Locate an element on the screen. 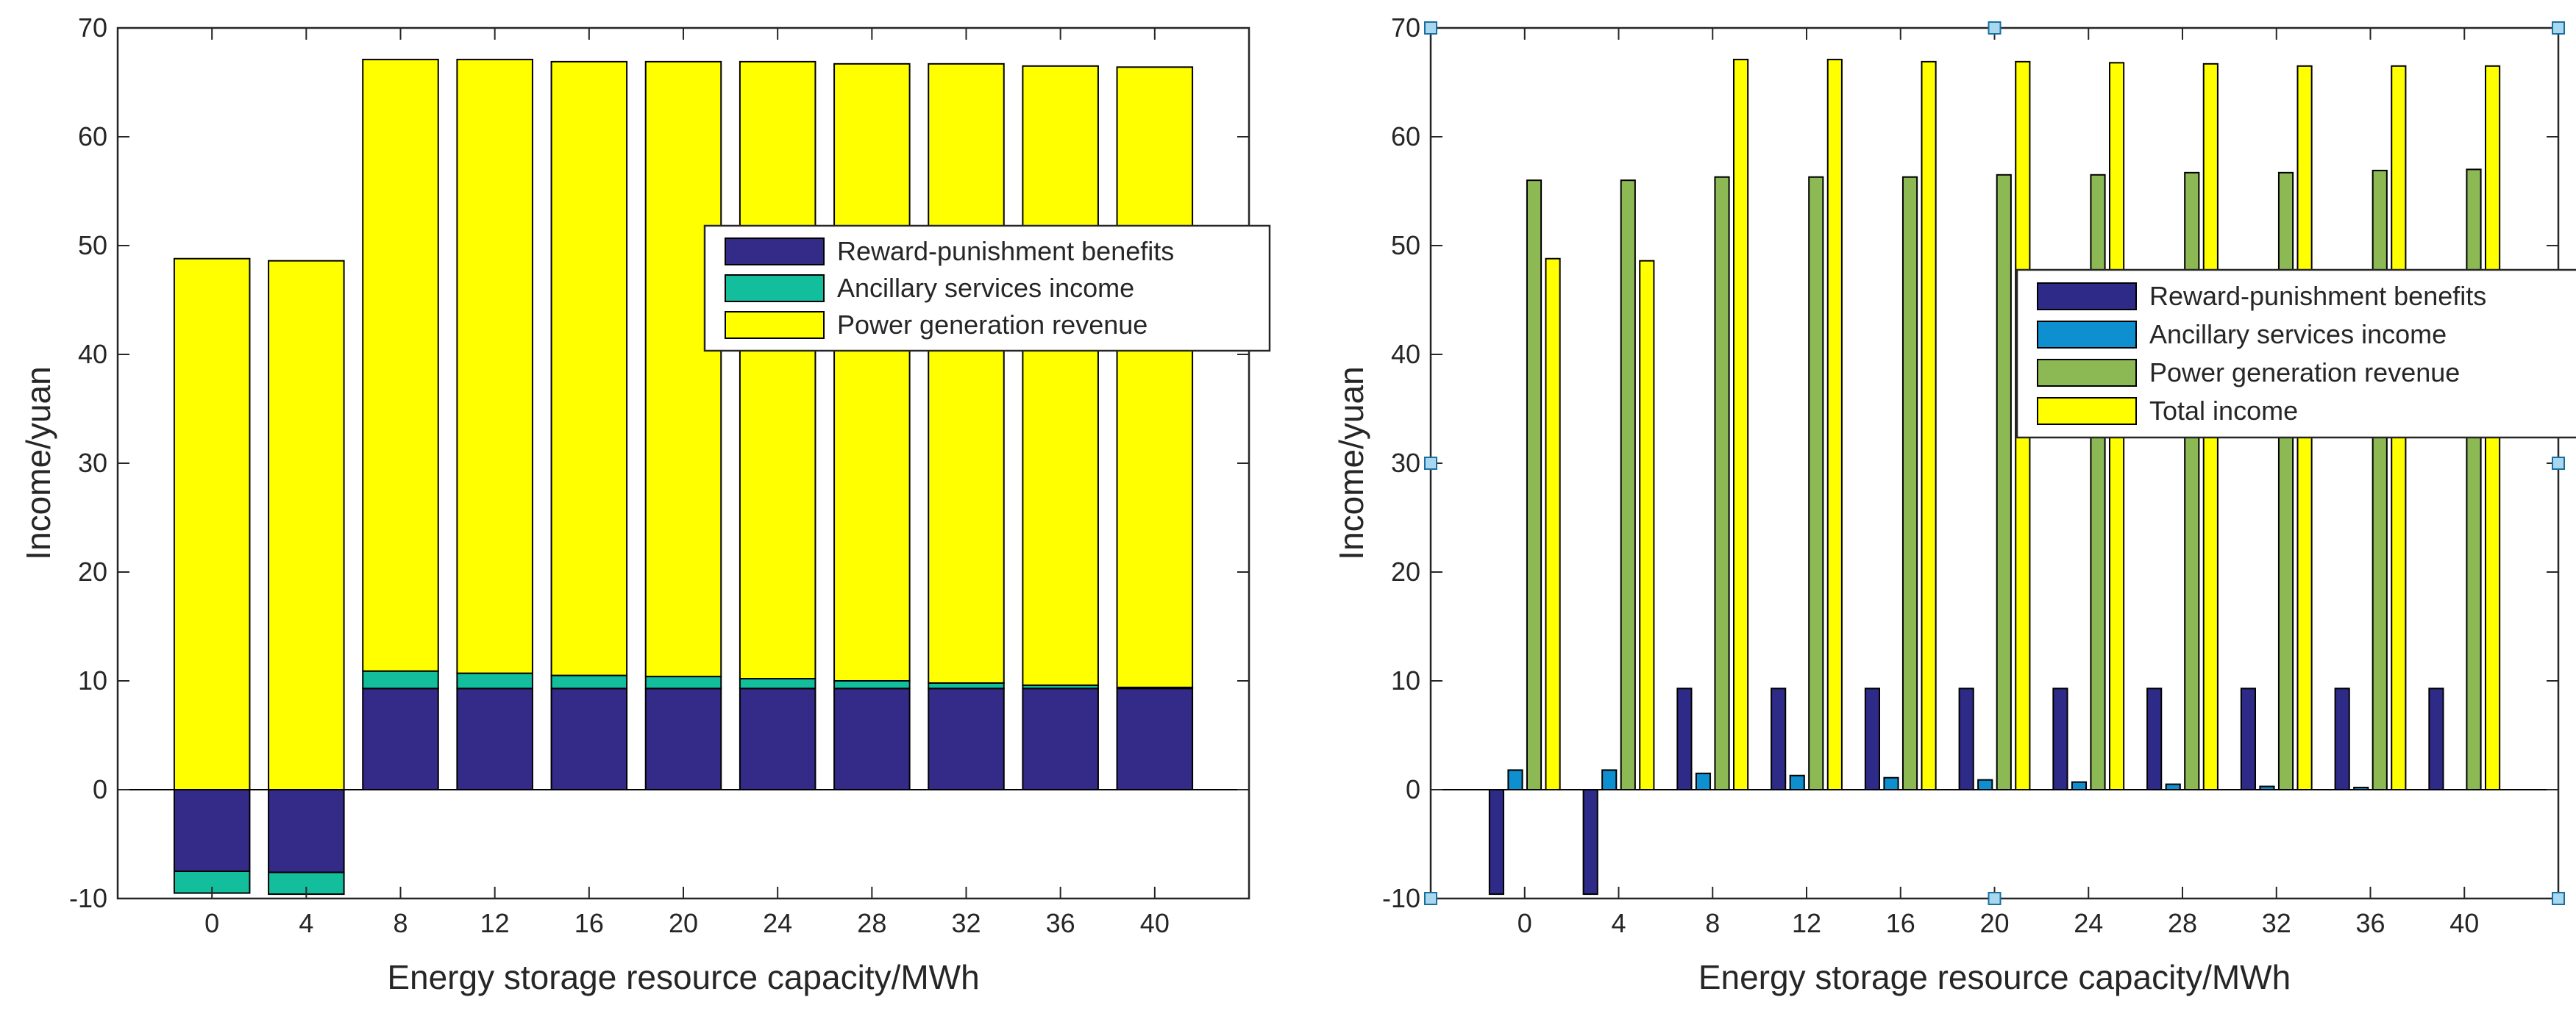 The image size is (2576, 1011). y-tick-label: 60 is located at coordinates (1405, 136).